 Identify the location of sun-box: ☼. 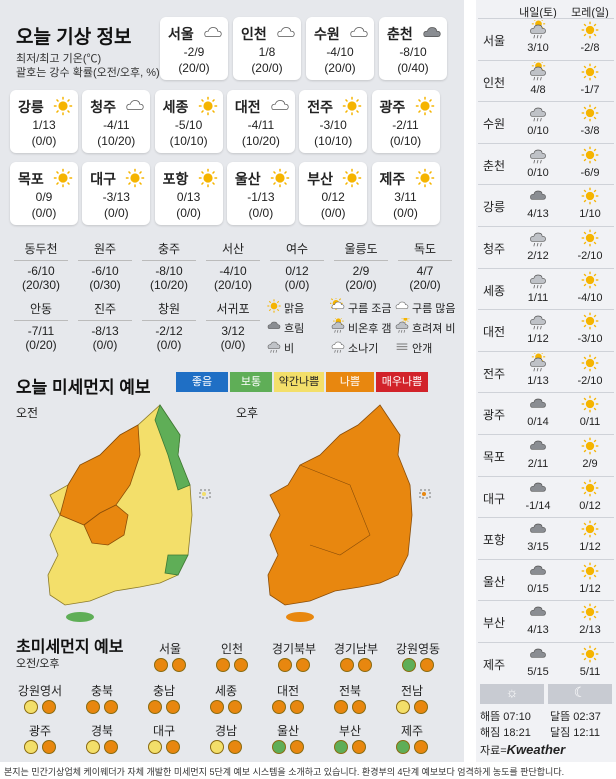
(512, 694).